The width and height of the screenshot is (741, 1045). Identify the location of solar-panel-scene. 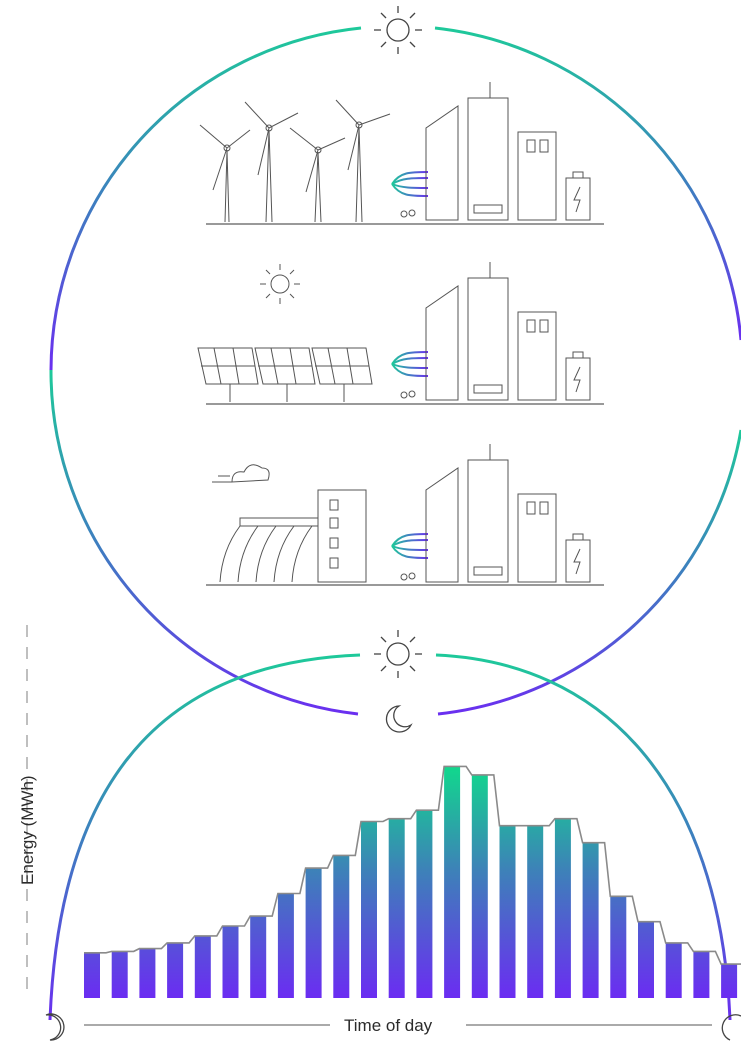
(400, 333).